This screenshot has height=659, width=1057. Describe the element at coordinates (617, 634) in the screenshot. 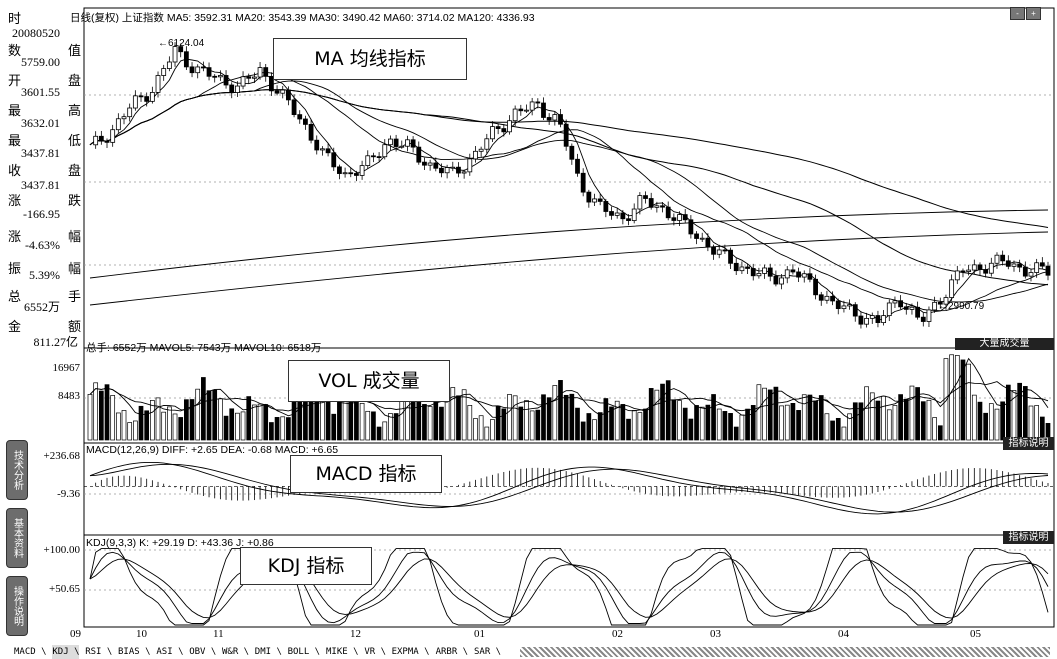

I see `x-tick-label: 02` at that location.